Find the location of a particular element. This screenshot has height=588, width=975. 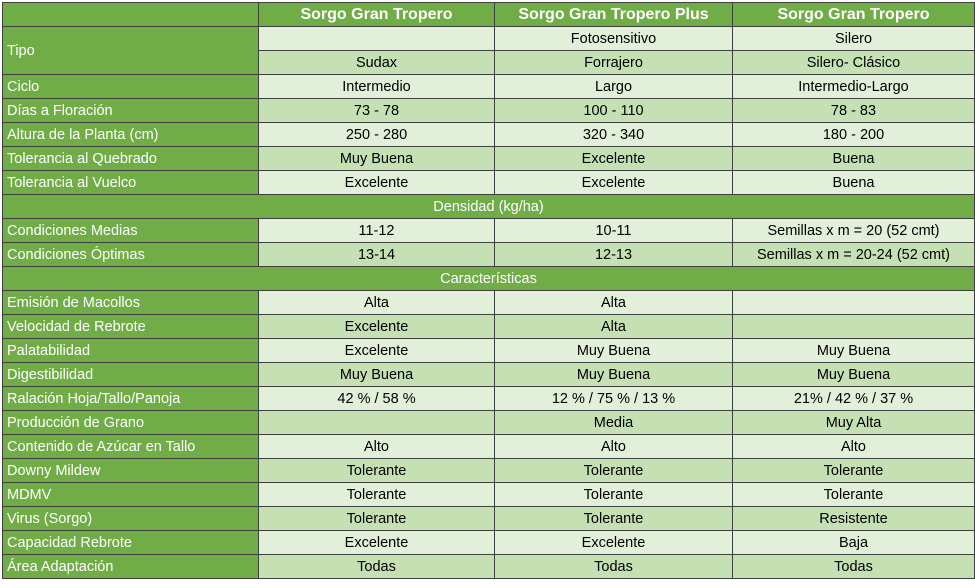

row-label: Altura de la Planta (cm) is located at coordinates (130, 134).